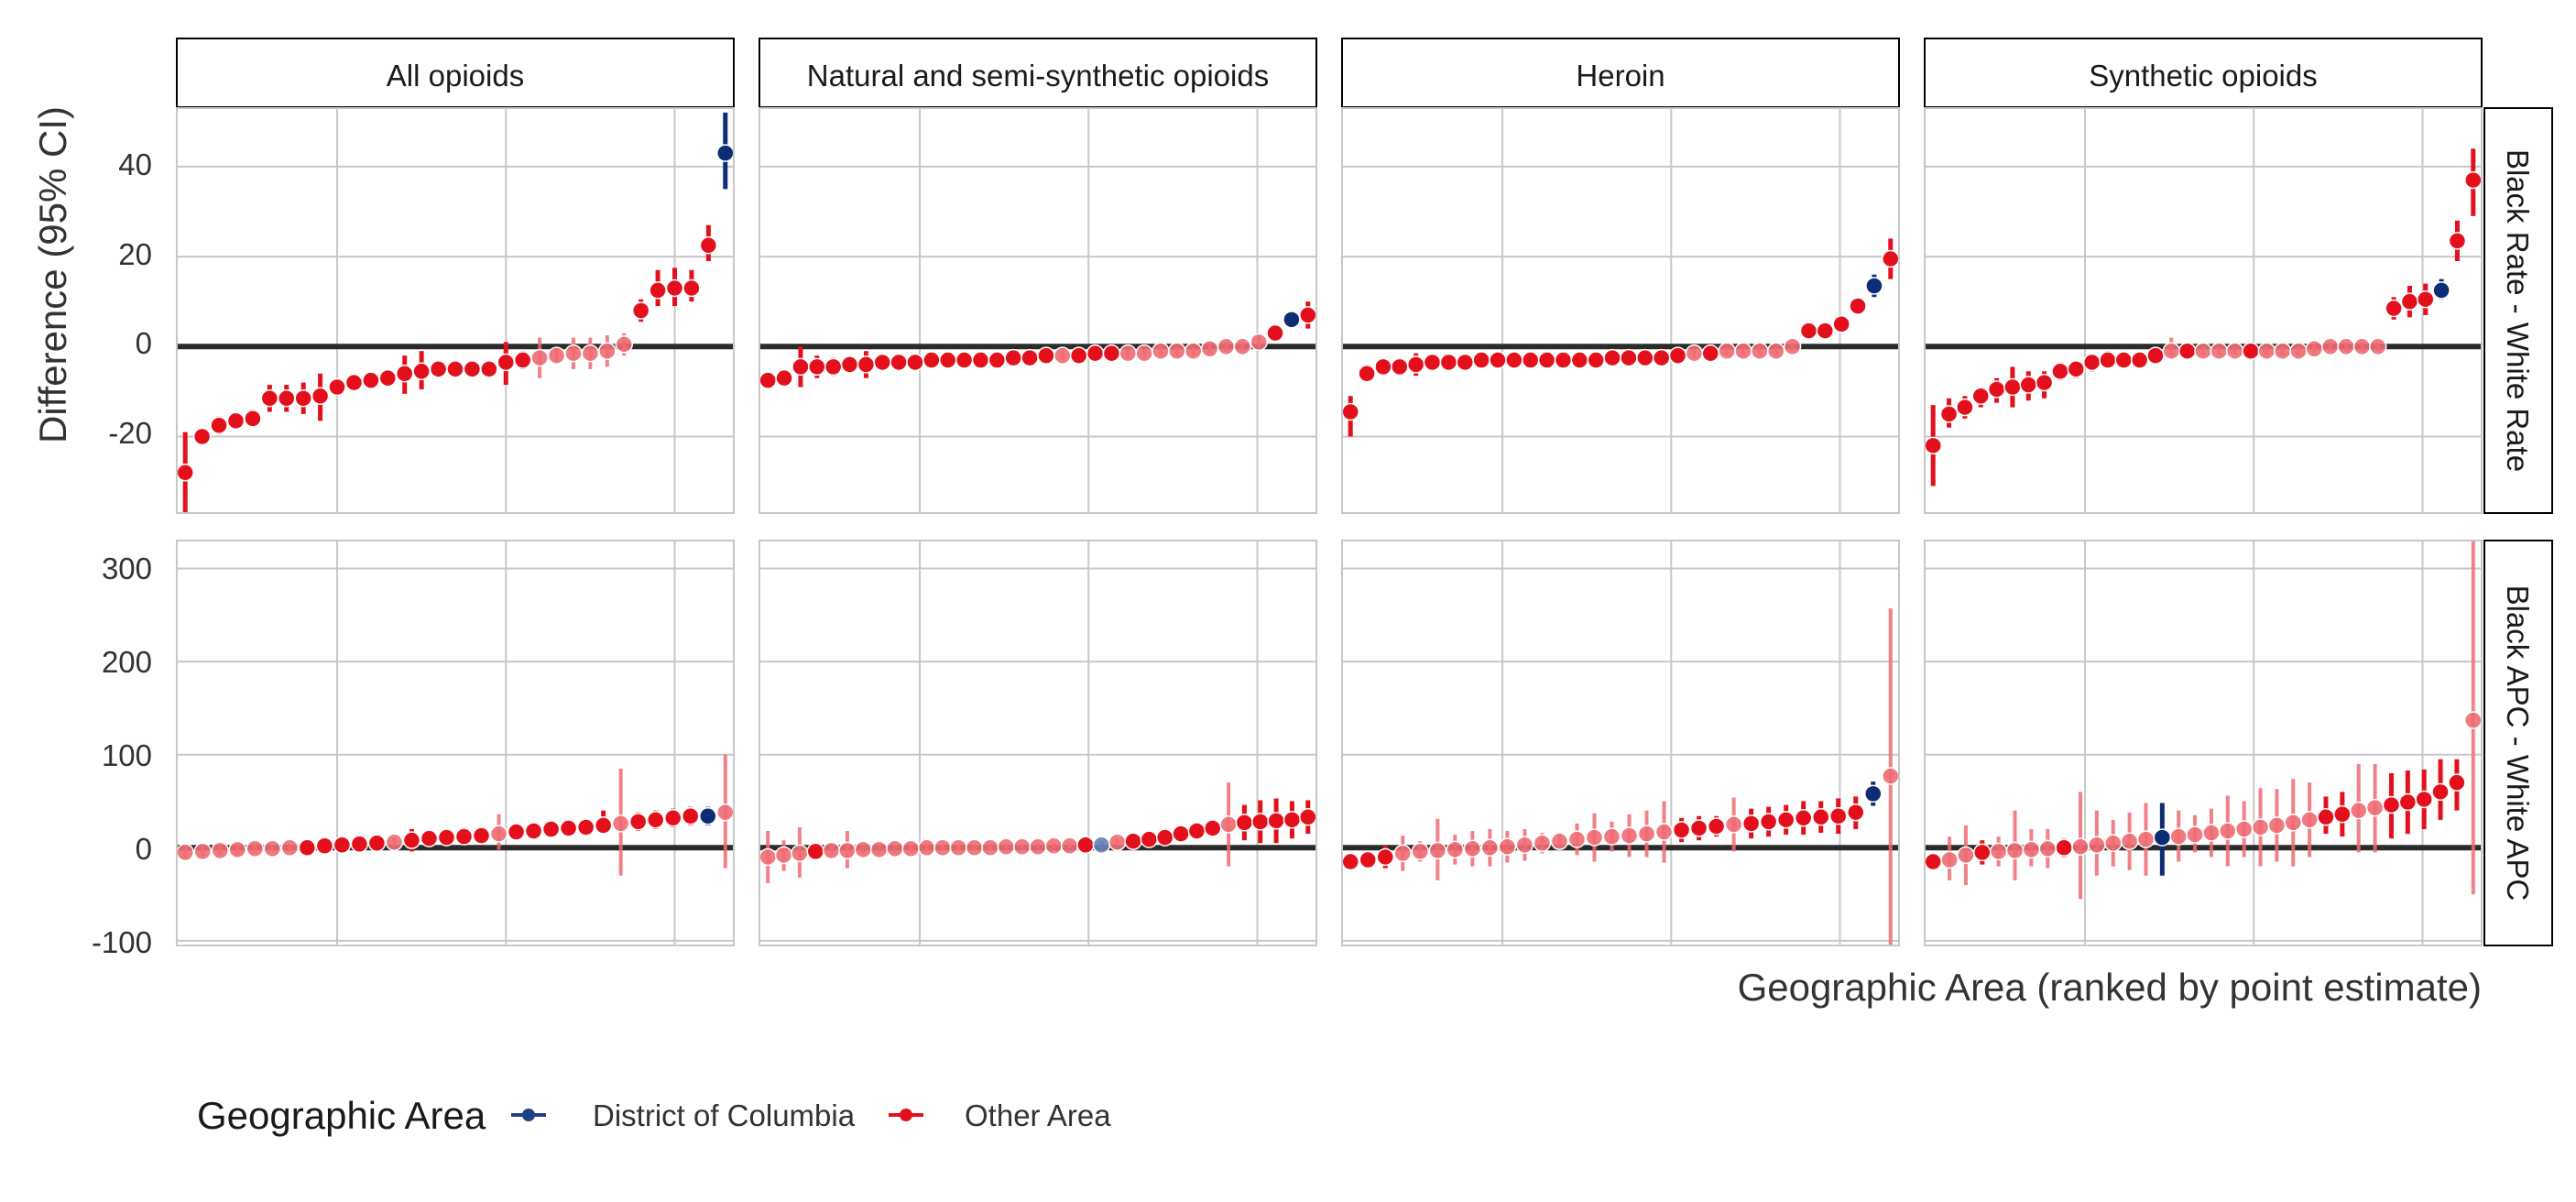 Image resolution: width=2576 pixels, height=1202 pixels. I want to click on panel-r0-c1, so click(1038, 310).